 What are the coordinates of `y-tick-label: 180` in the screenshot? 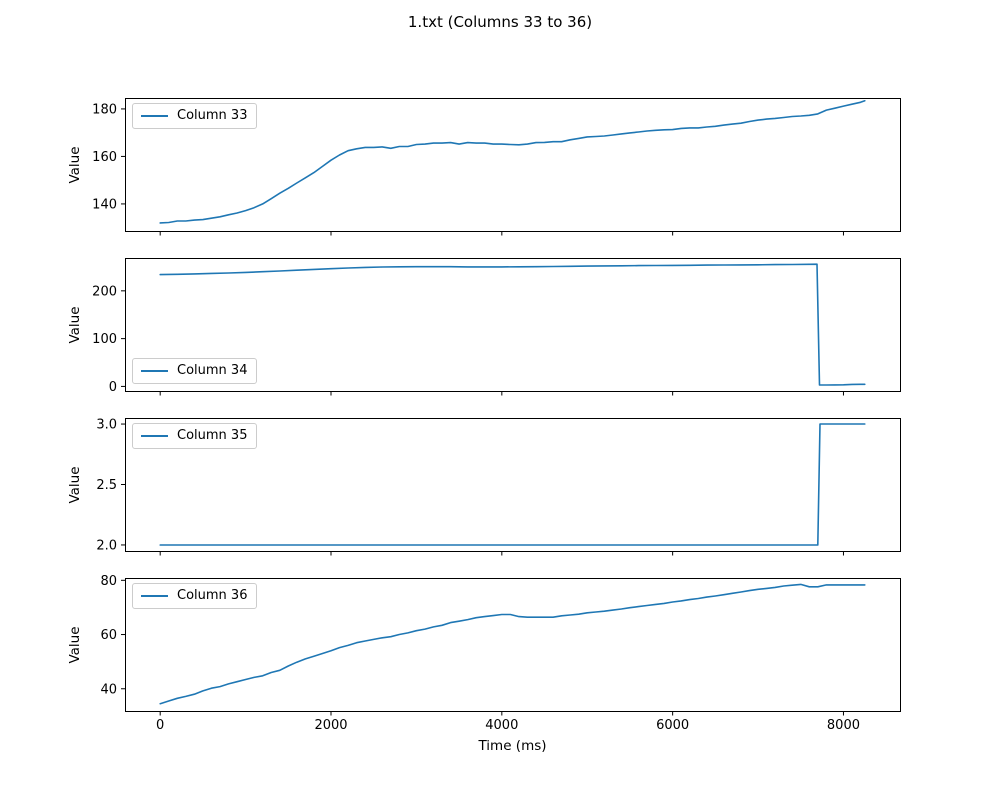 It's located at (104, 109).